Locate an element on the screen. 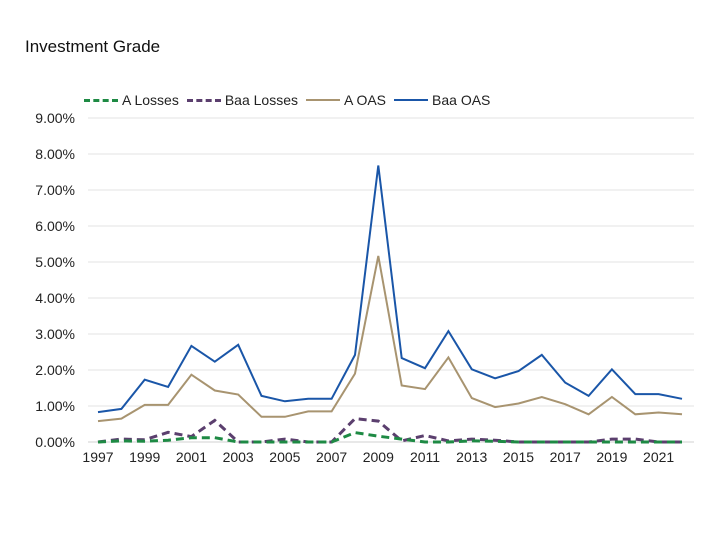 This screenshot has height=540, width=726. y-tick-label: 3.00% is located at coordinates (55, 334).